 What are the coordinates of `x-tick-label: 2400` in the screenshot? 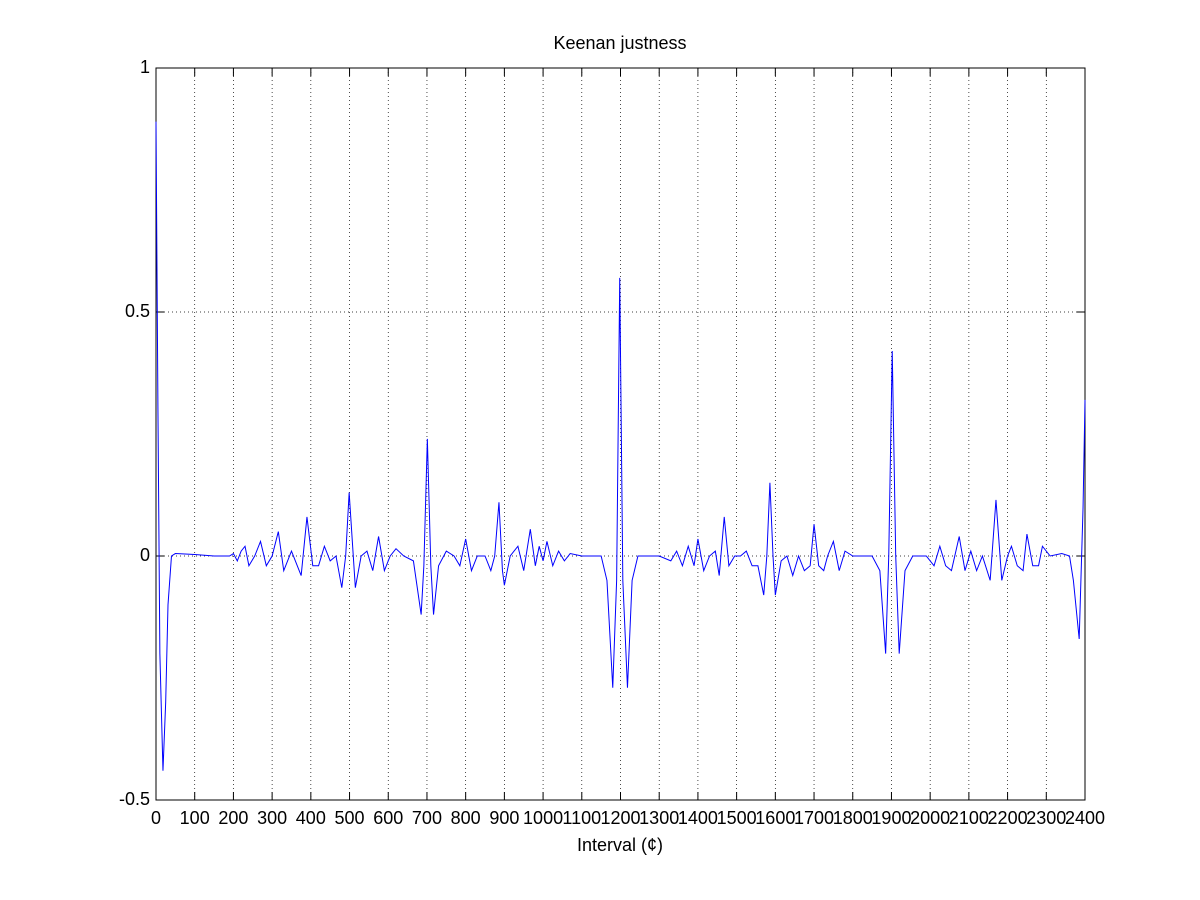 It's located at (1085, 818).